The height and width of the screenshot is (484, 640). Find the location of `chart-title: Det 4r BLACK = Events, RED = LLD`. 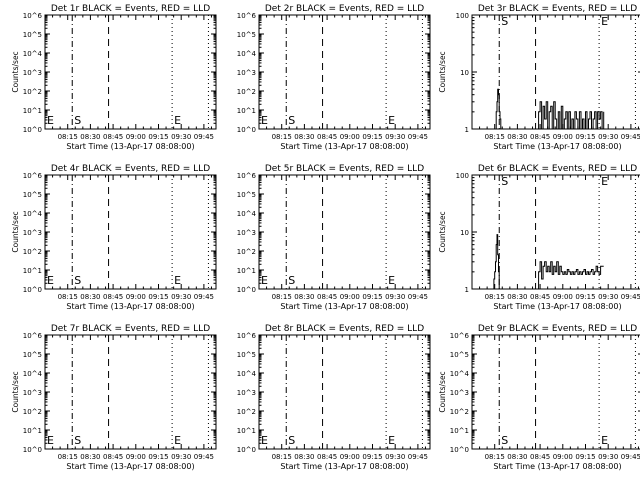

chart-title: Det 4r BLACK = Events, RED = LLD is located at coordinates (130, 169).